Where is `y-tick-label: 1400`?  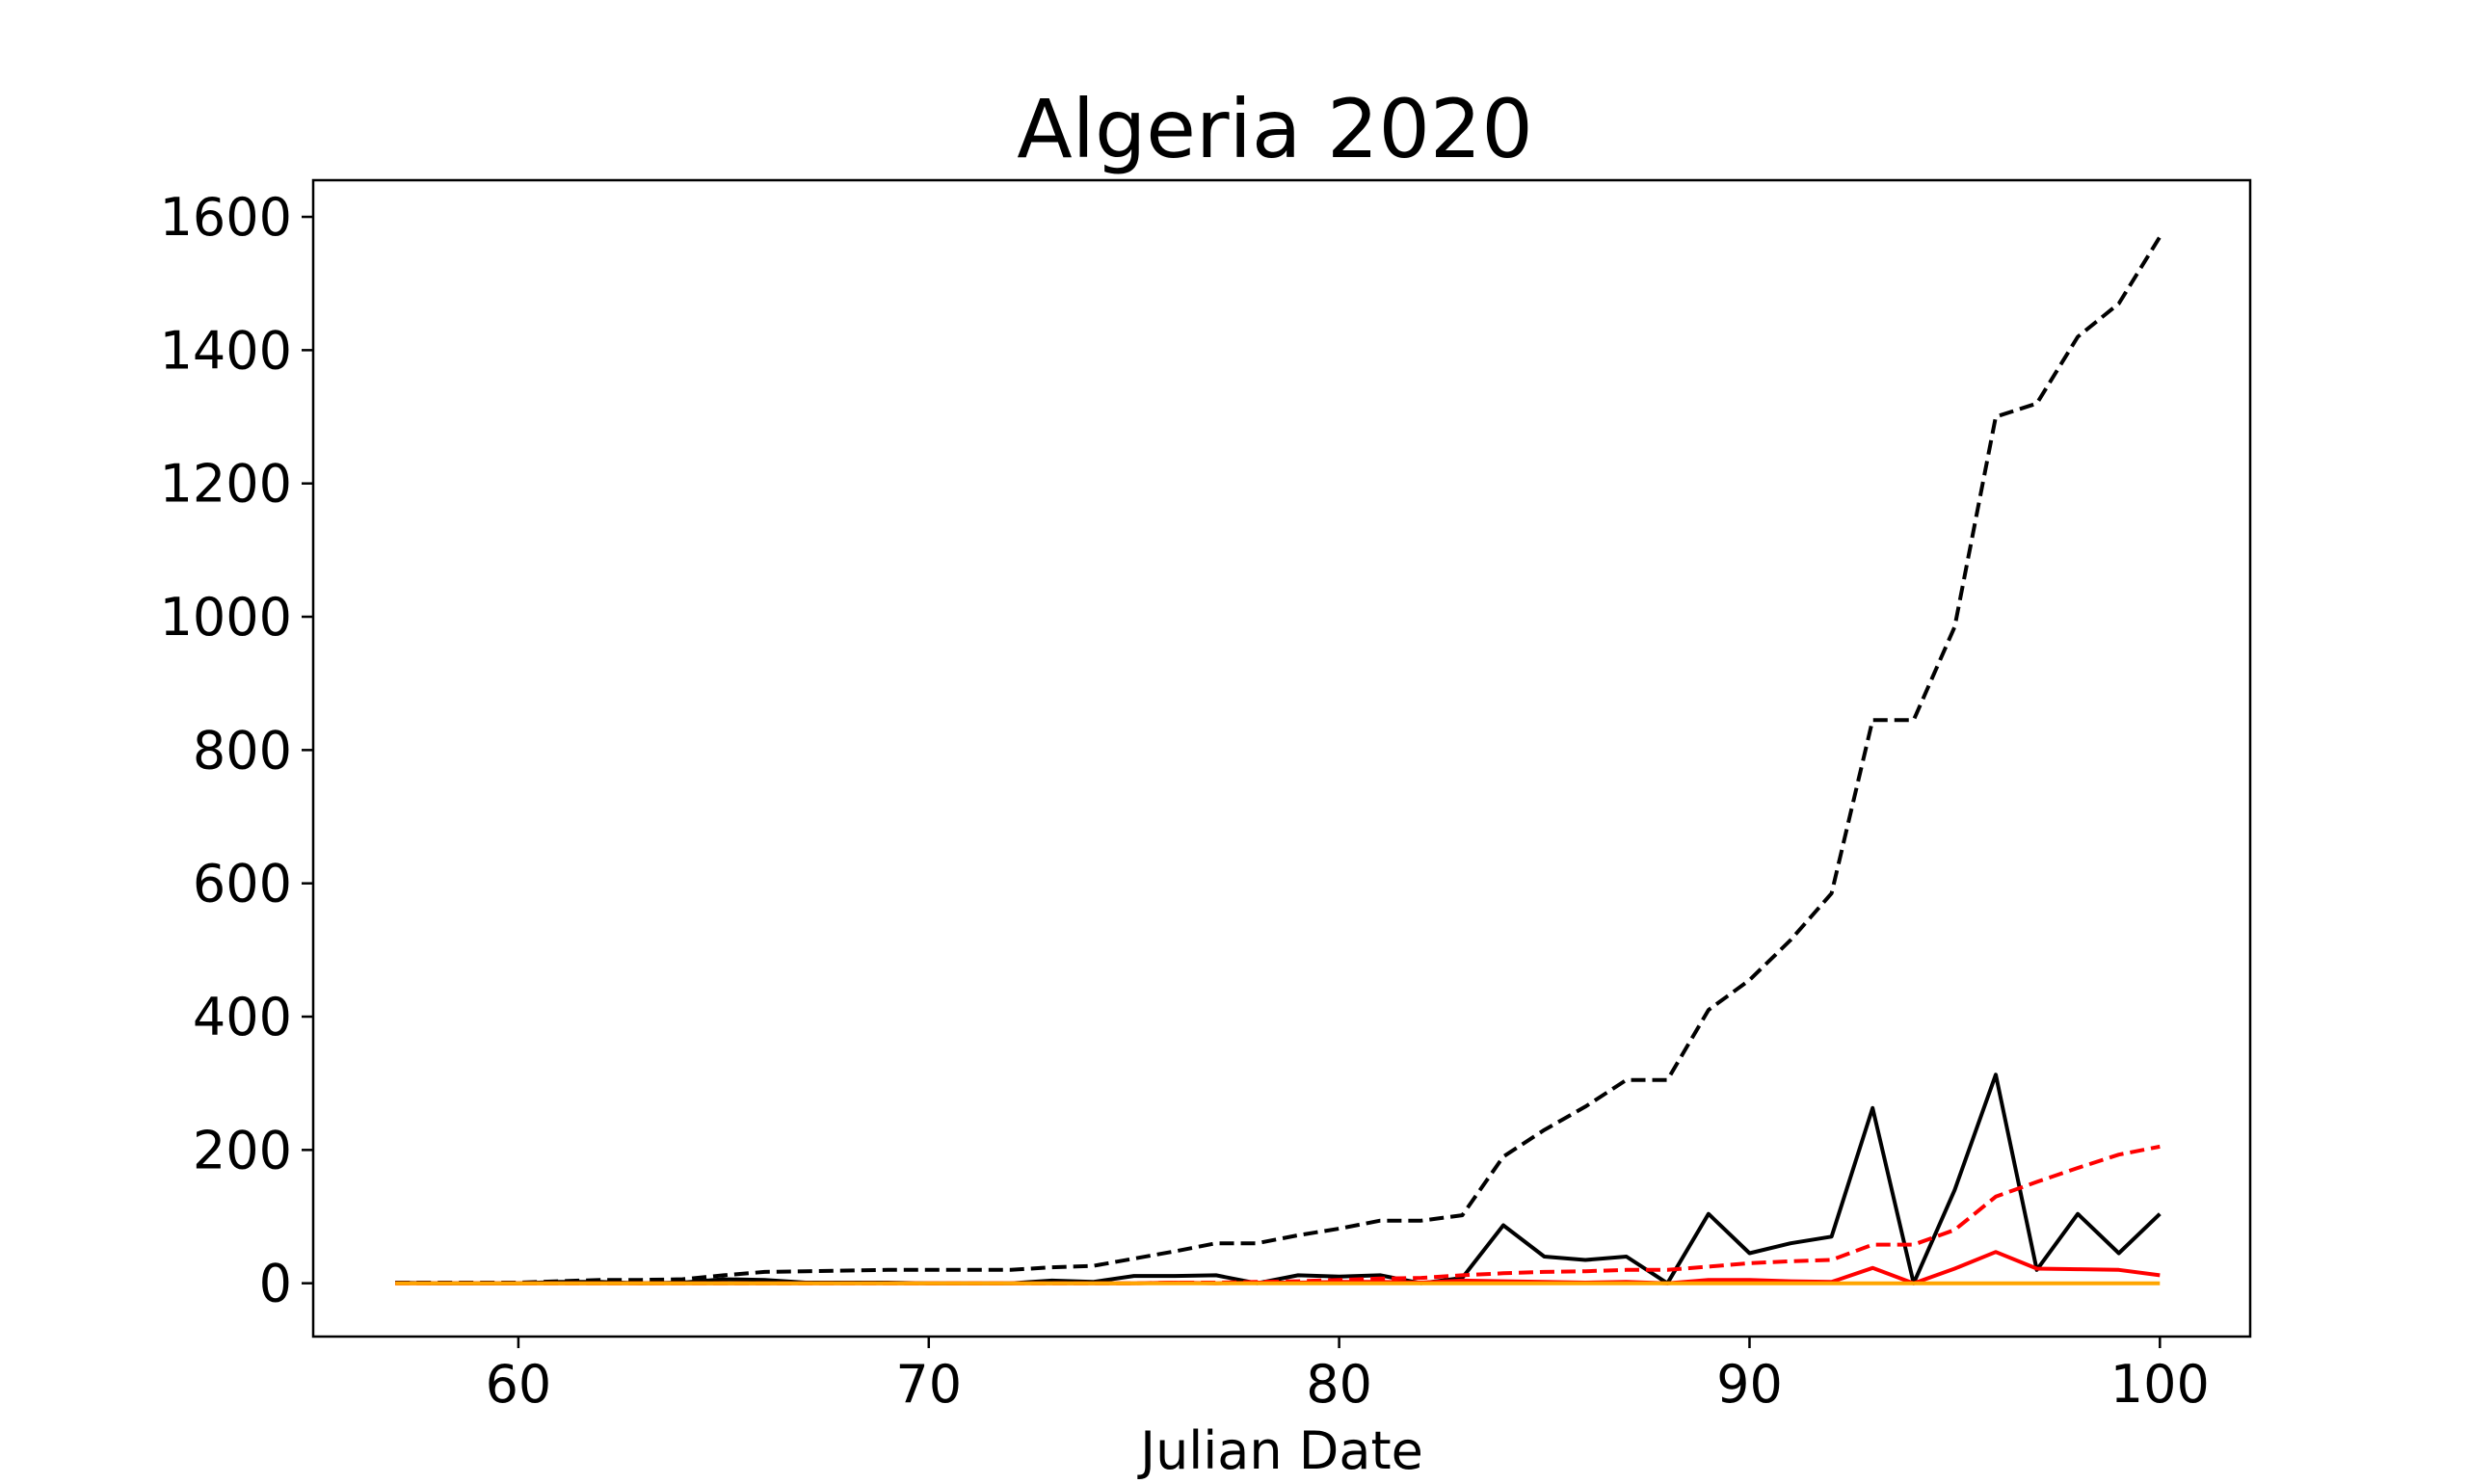
y-tick-label: 1400 is located at coordinates (226, 350).